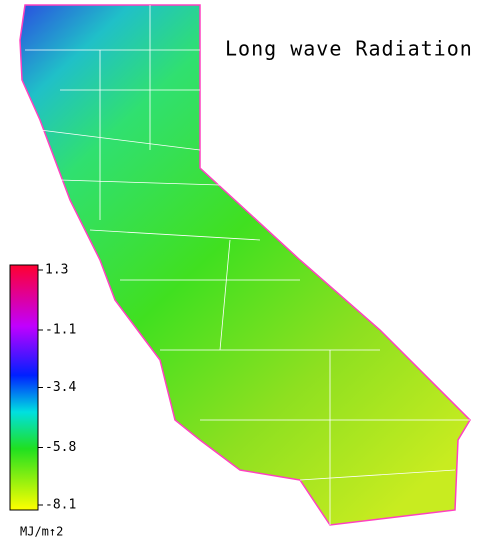 The width and height of the screenshot is (500, 550). Describe the element at coordinates (41, 532) in the screenshot. I see `colorbar-unit: MJ/m↑2` at that location.